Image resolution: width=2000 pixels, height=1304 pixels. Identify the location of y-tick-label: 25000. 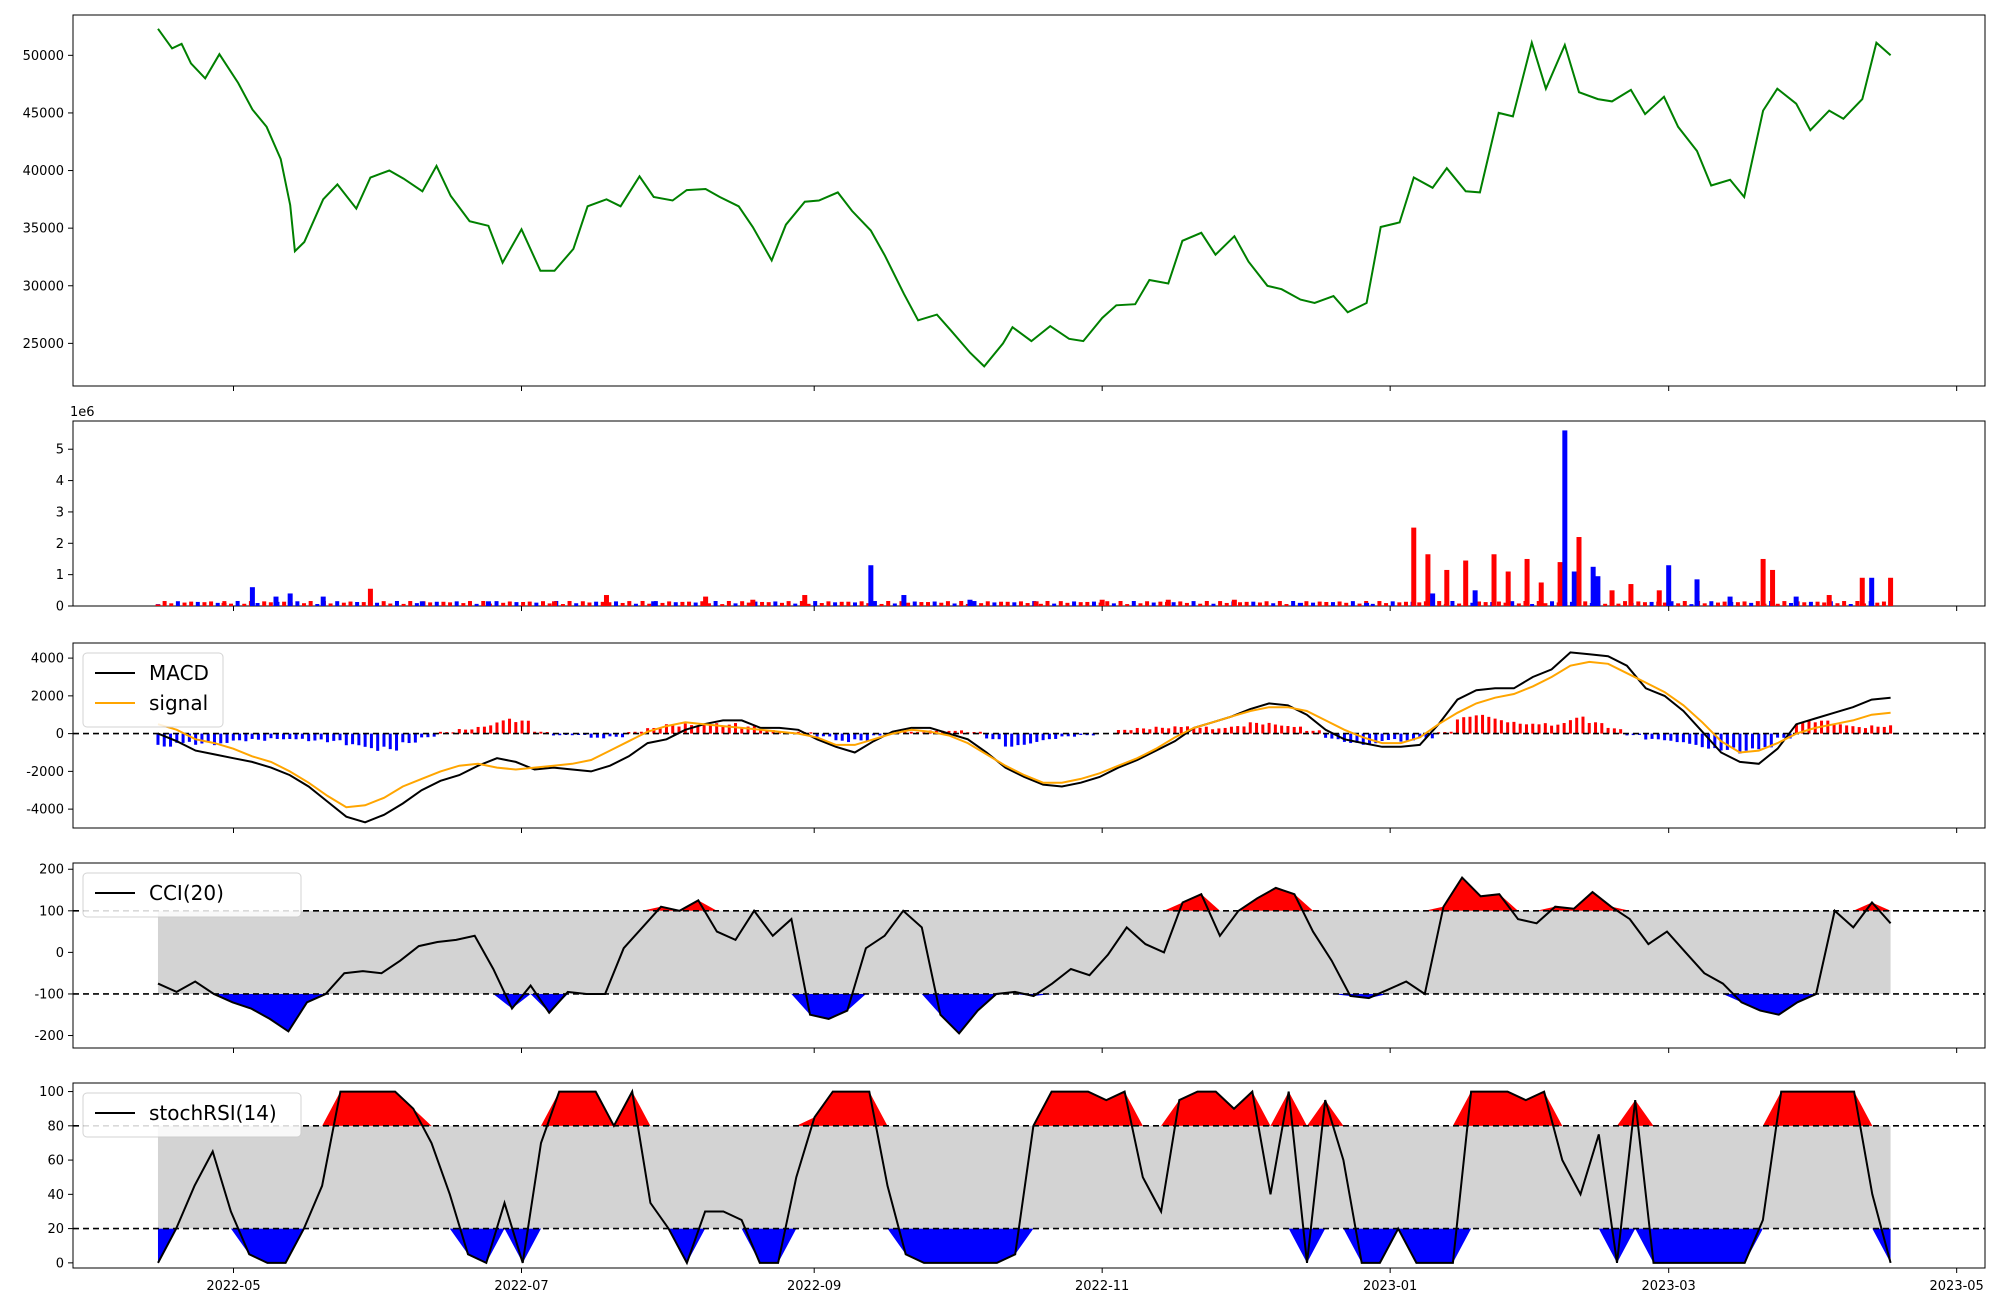
(43, 344).